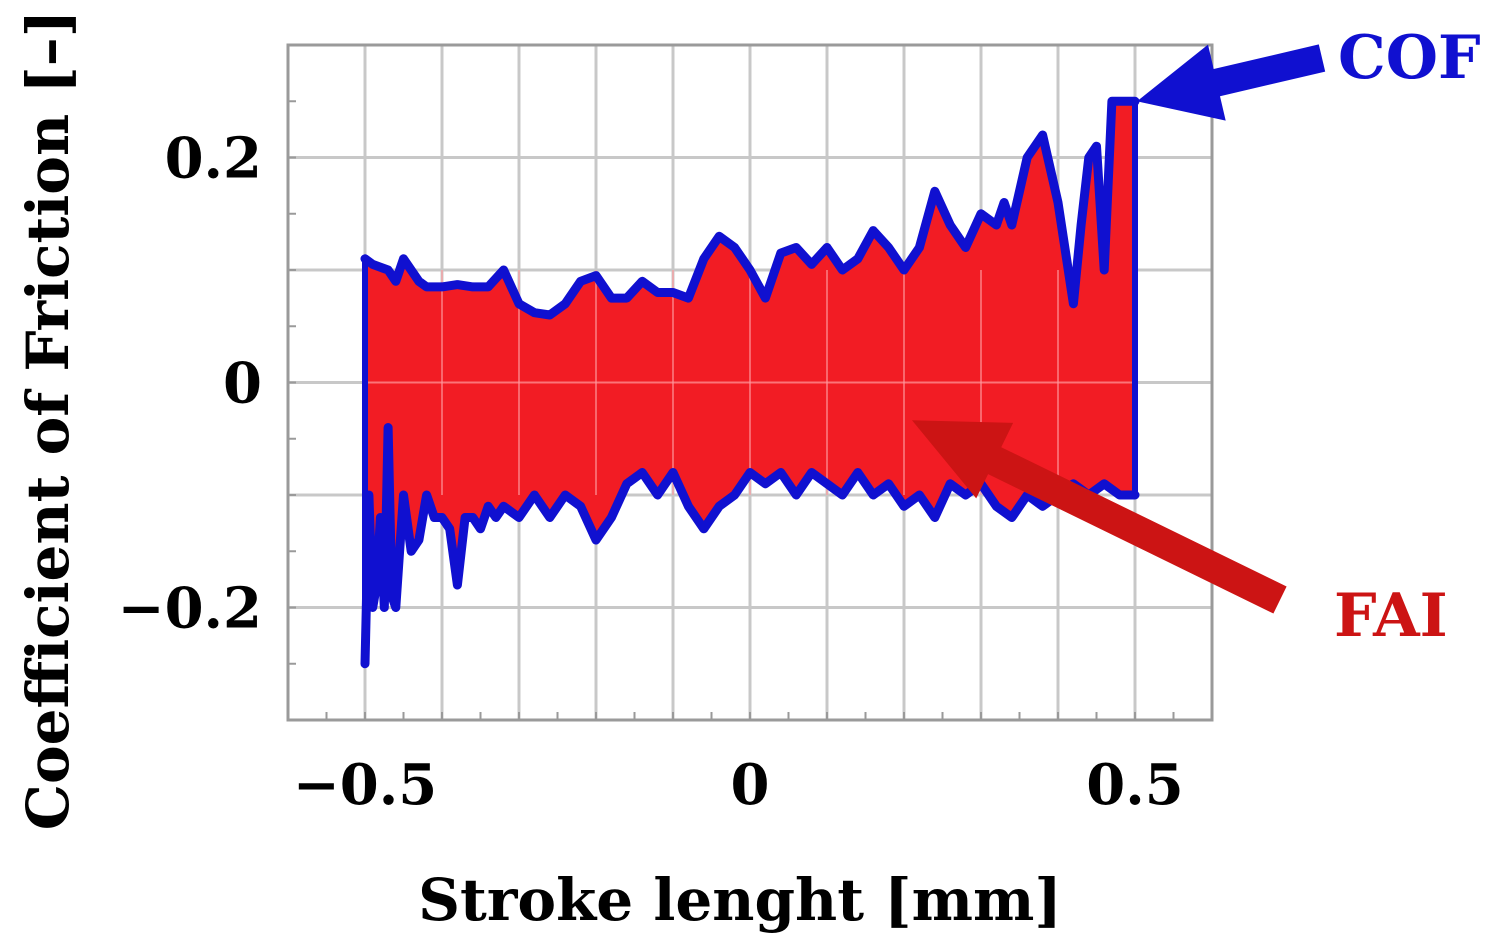 Image resolution: width=1496 pixels, height=951 pixels. I want to click on y-tick-label: 0, so click(242, 384).